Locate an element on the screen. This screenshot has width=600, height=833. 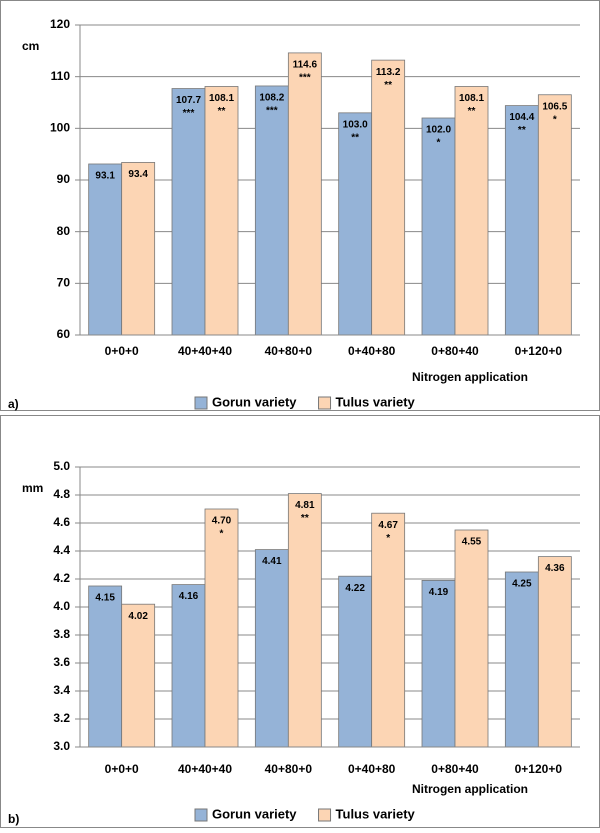
y-tick-label: 3.6 is located at coordinates (61, 662).